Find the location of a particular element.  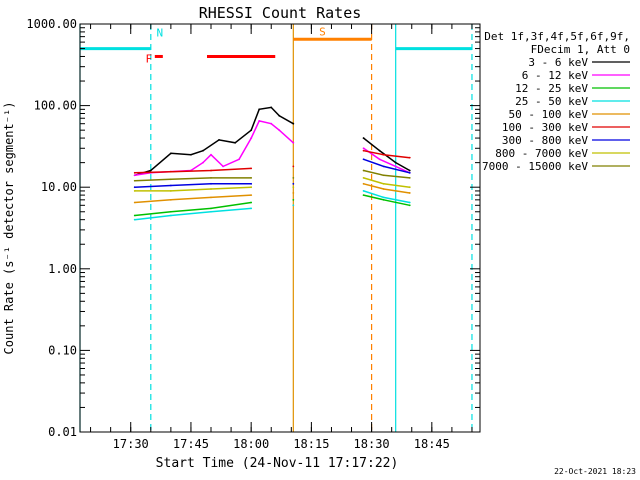

y-tick-label: 1000.00 is located at coordinates (51, 24).